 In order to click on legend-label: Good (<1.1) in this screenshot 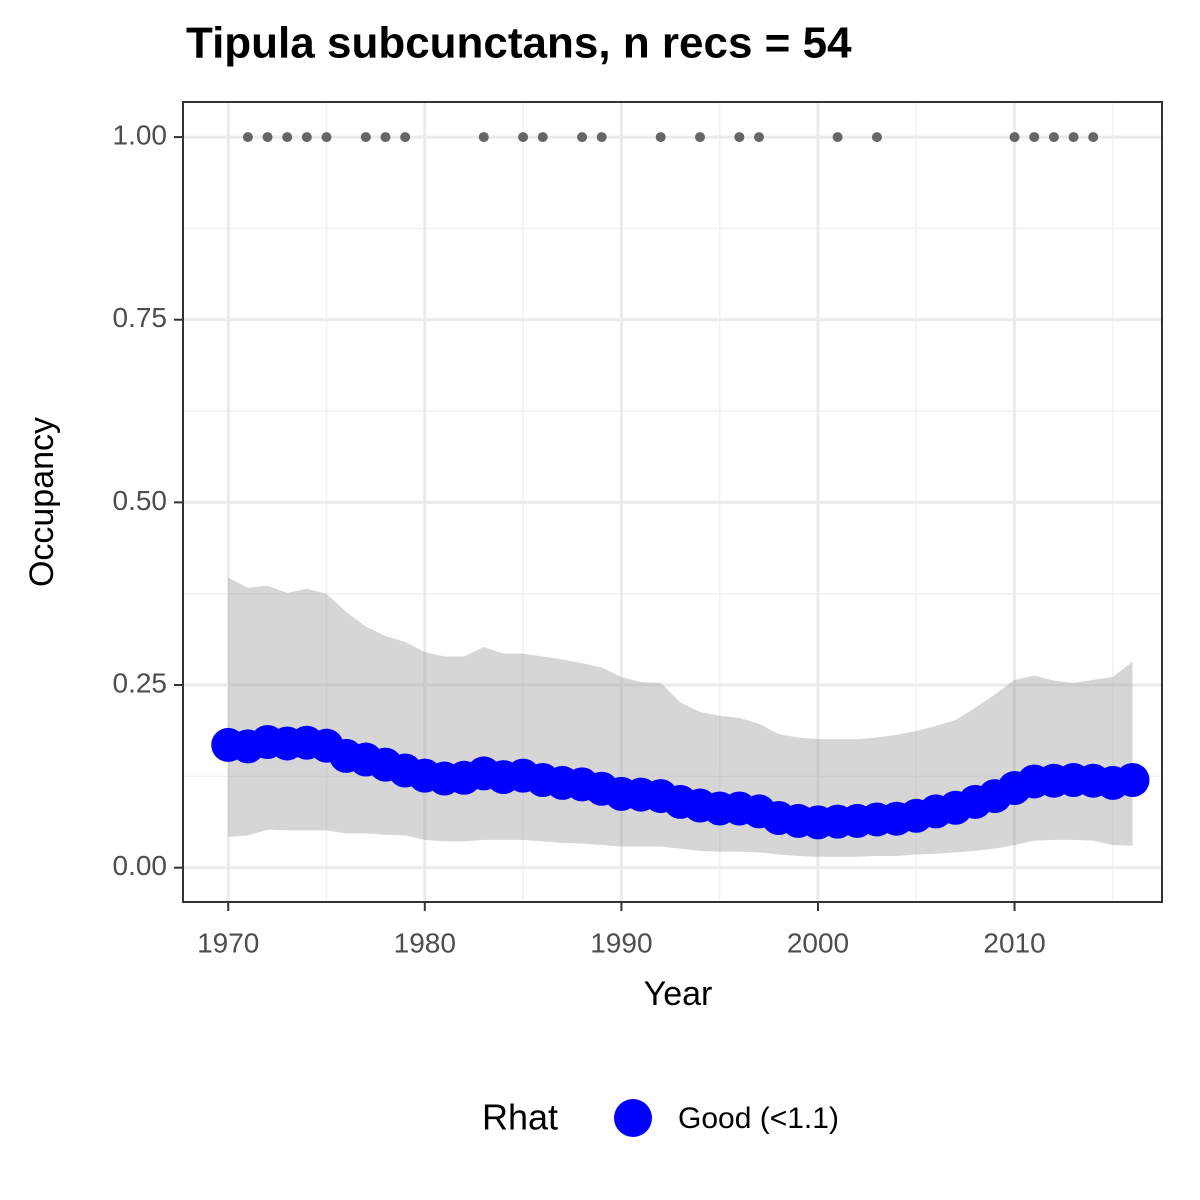, I will do `click(758, 1118)`.